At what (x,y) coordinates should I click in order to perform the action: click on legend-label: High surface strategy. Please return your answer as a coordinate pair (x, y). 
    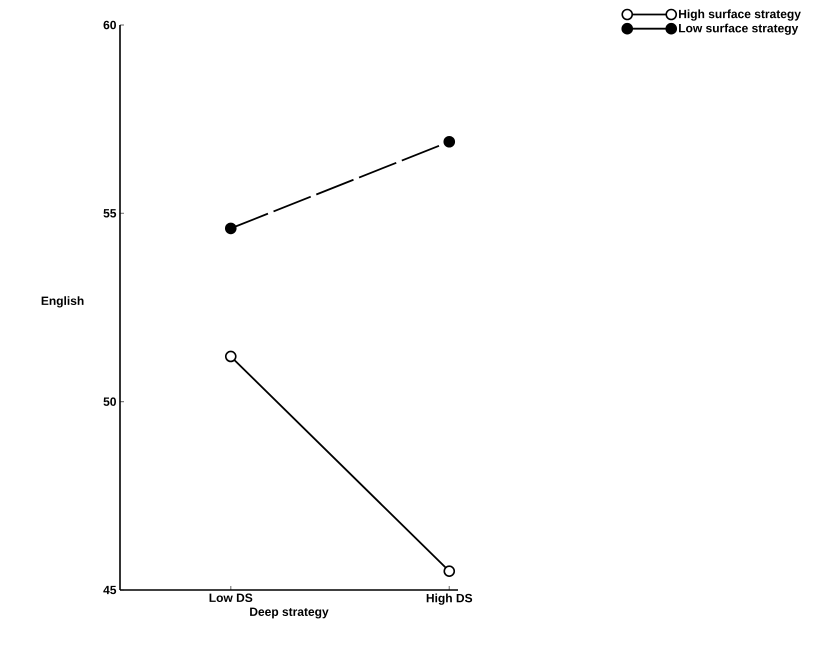
    Looking at the image, I should click on (740, 15).